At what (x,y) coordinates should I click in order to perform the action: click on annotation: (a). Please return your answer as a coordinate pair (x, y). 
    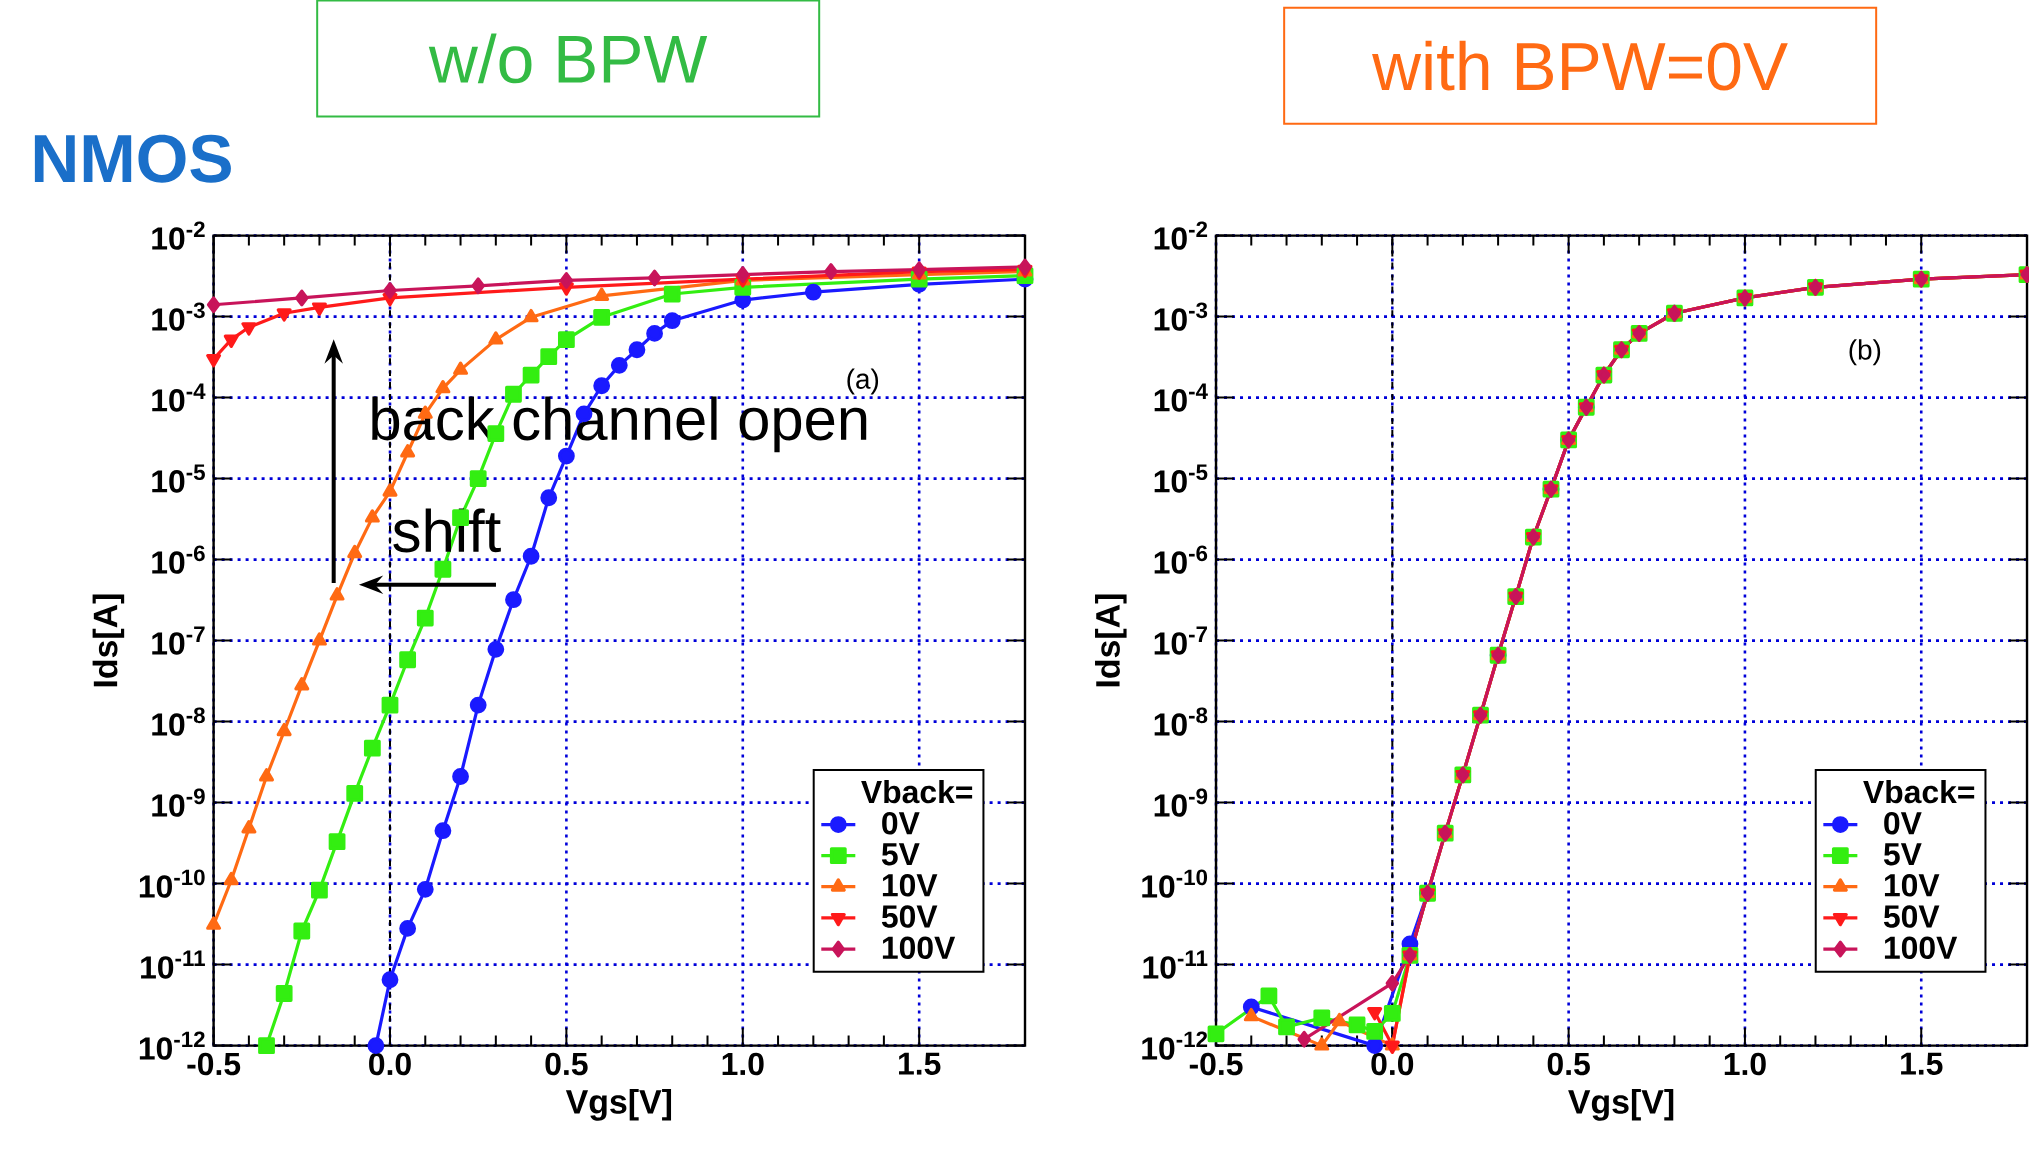
    Looking at the image, I should click on (863, 381).